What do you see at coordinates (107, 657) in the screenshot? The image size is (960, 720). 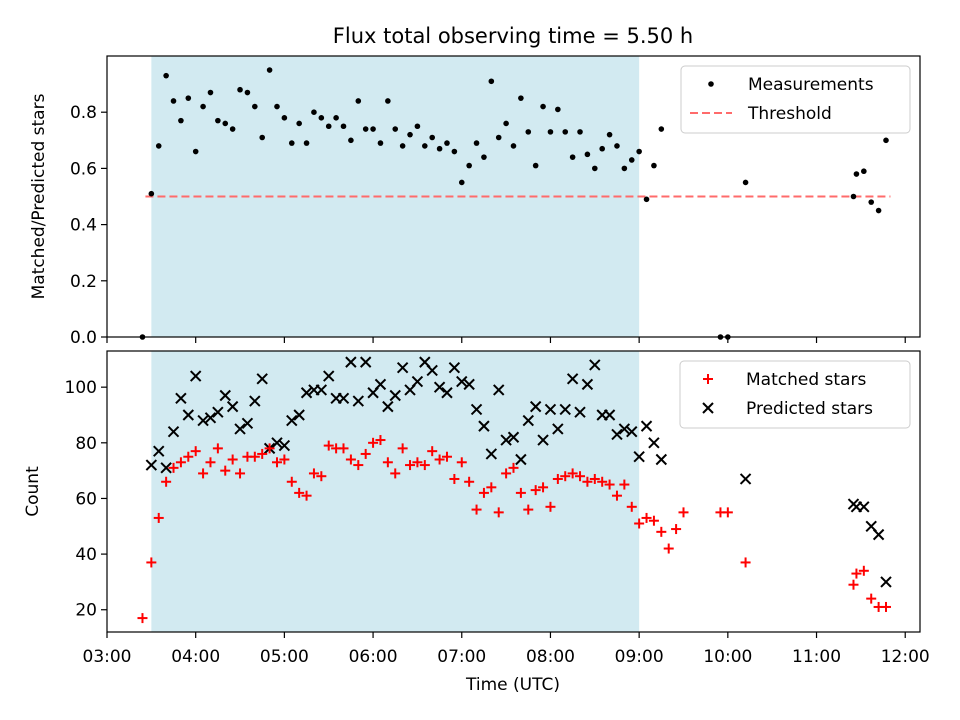 I see `x-tick-label: 03:00` at bounding box center [107, 657].